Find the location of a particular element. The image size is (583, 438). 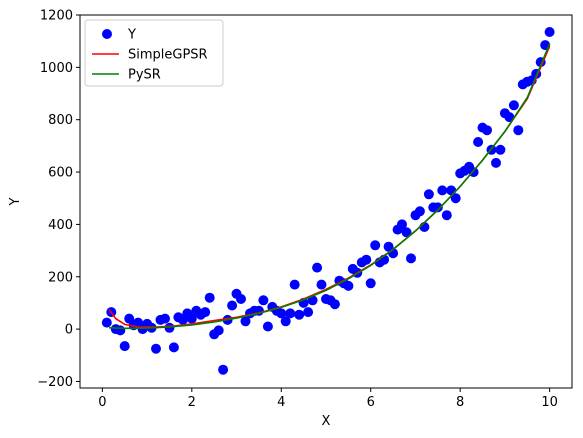

y-tick-label: 400 is located at coordinates (60, 225).